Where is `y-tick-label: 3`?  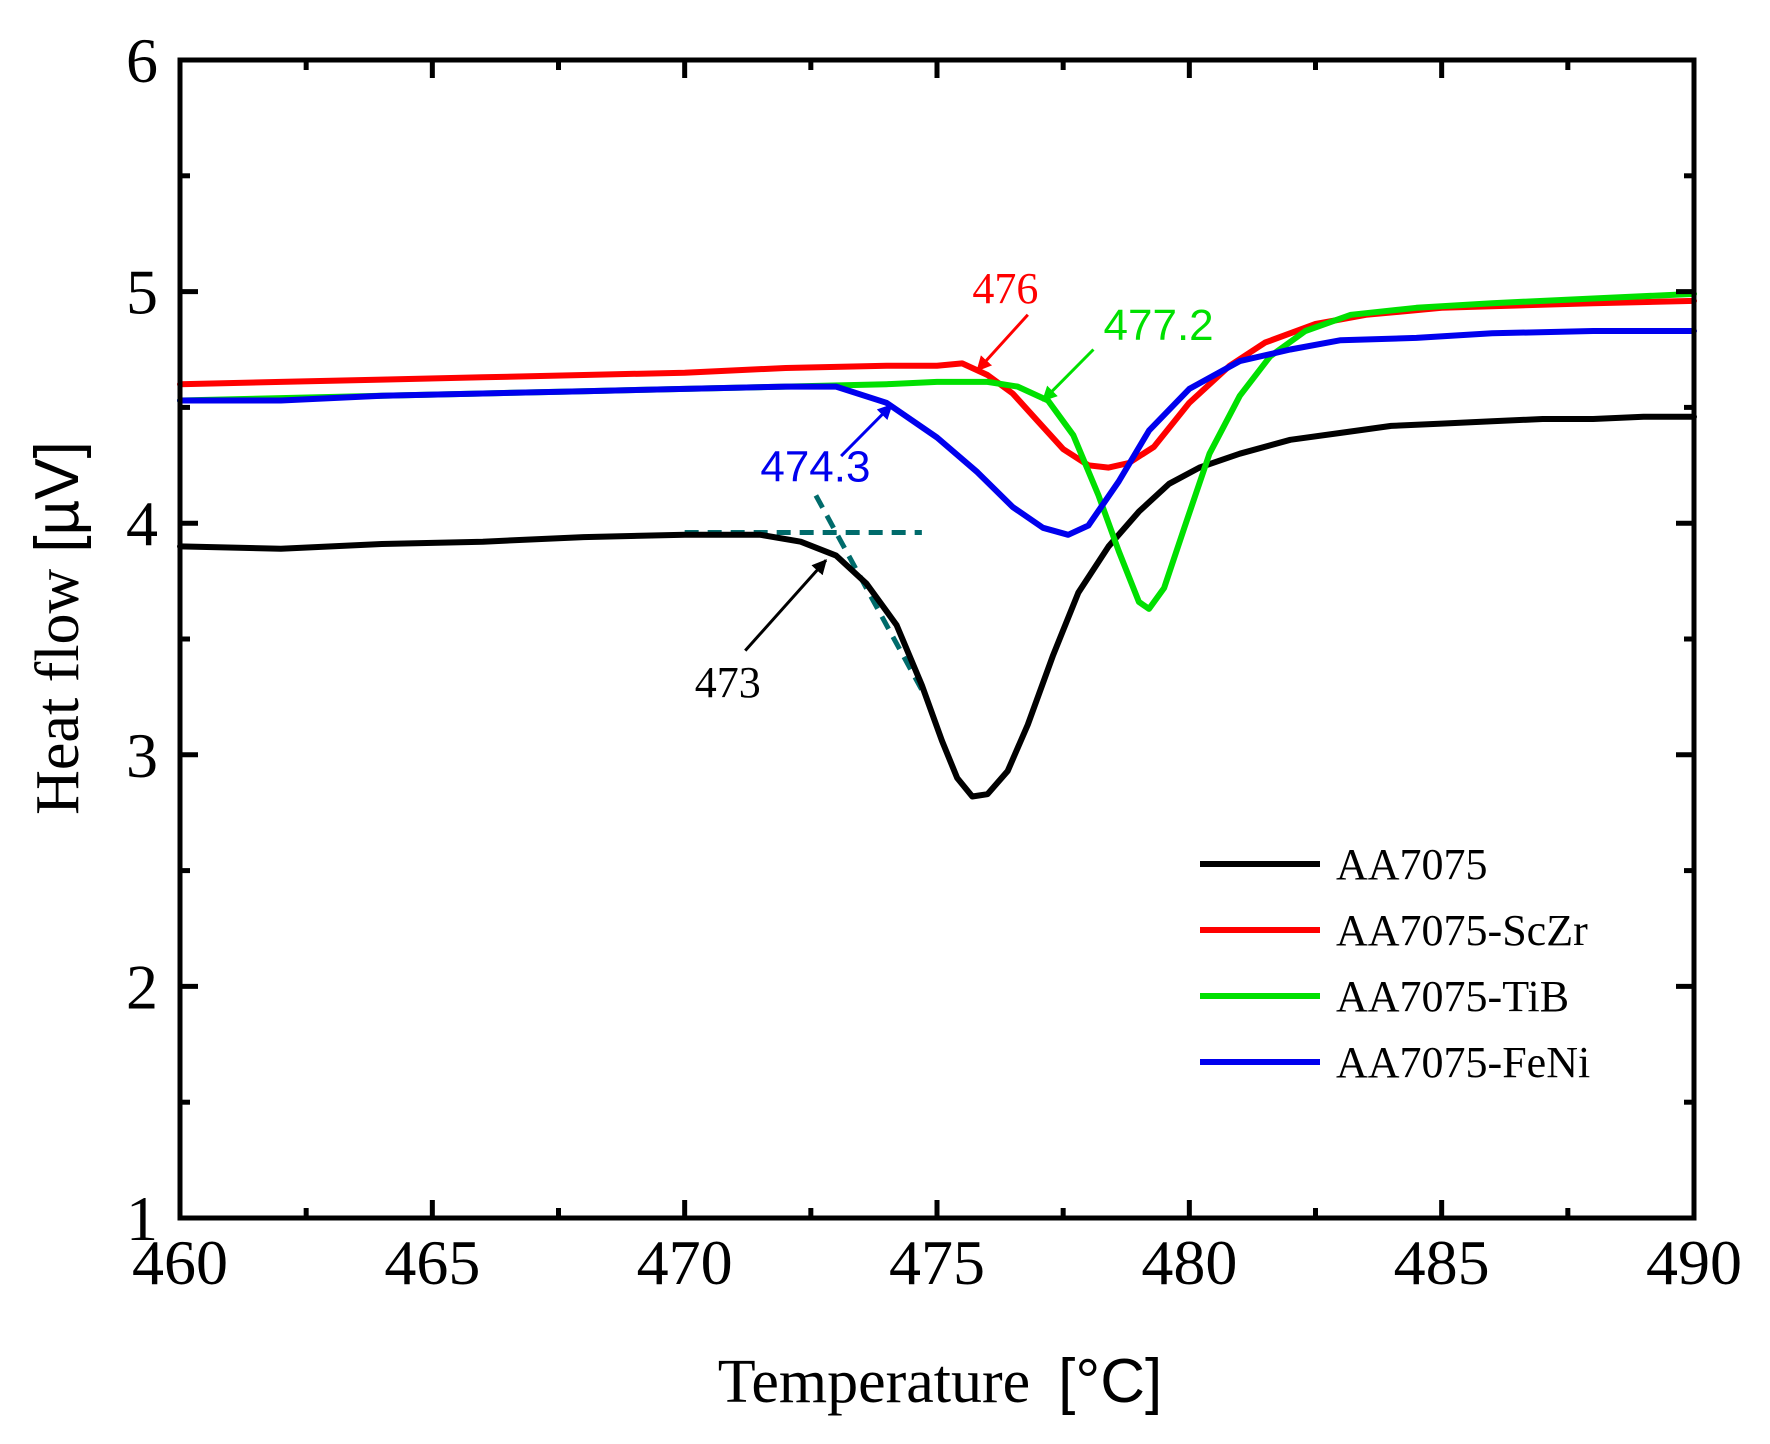 y-tick-label: 3 is located at coordinates (142, 755).